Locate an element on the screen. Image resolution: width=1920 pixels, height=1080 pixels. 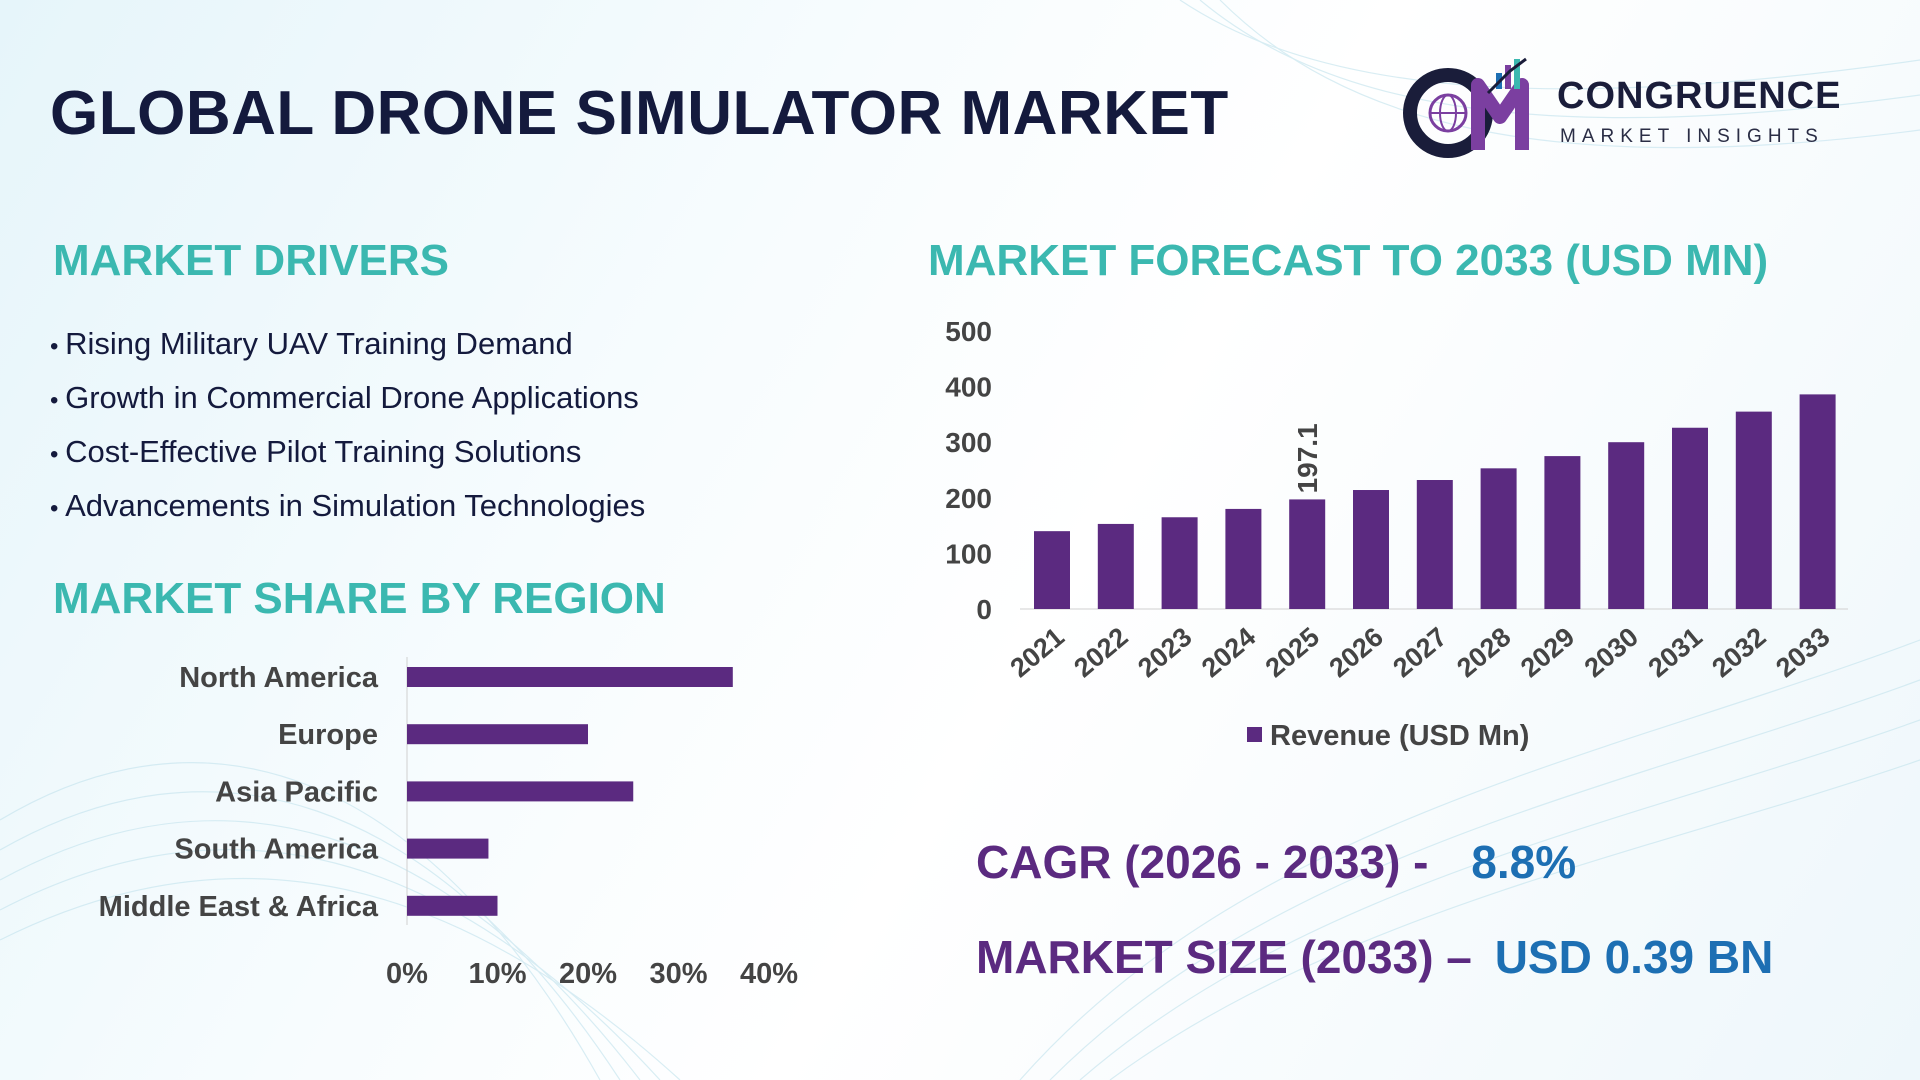
forecast-x-tick-label: 2026 is located at coordinates (1356, 653).